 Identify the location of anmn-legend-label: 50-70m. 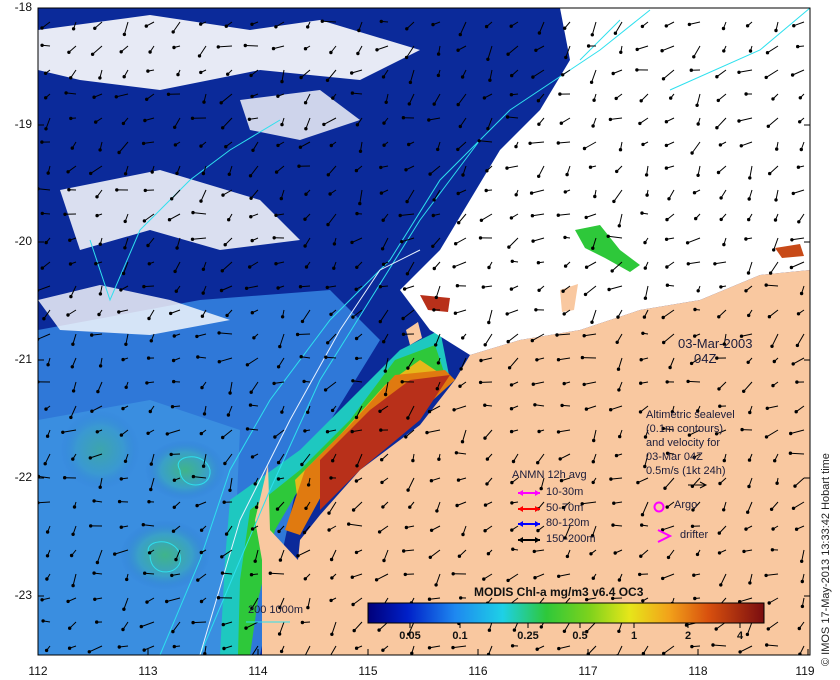
(565, 508).